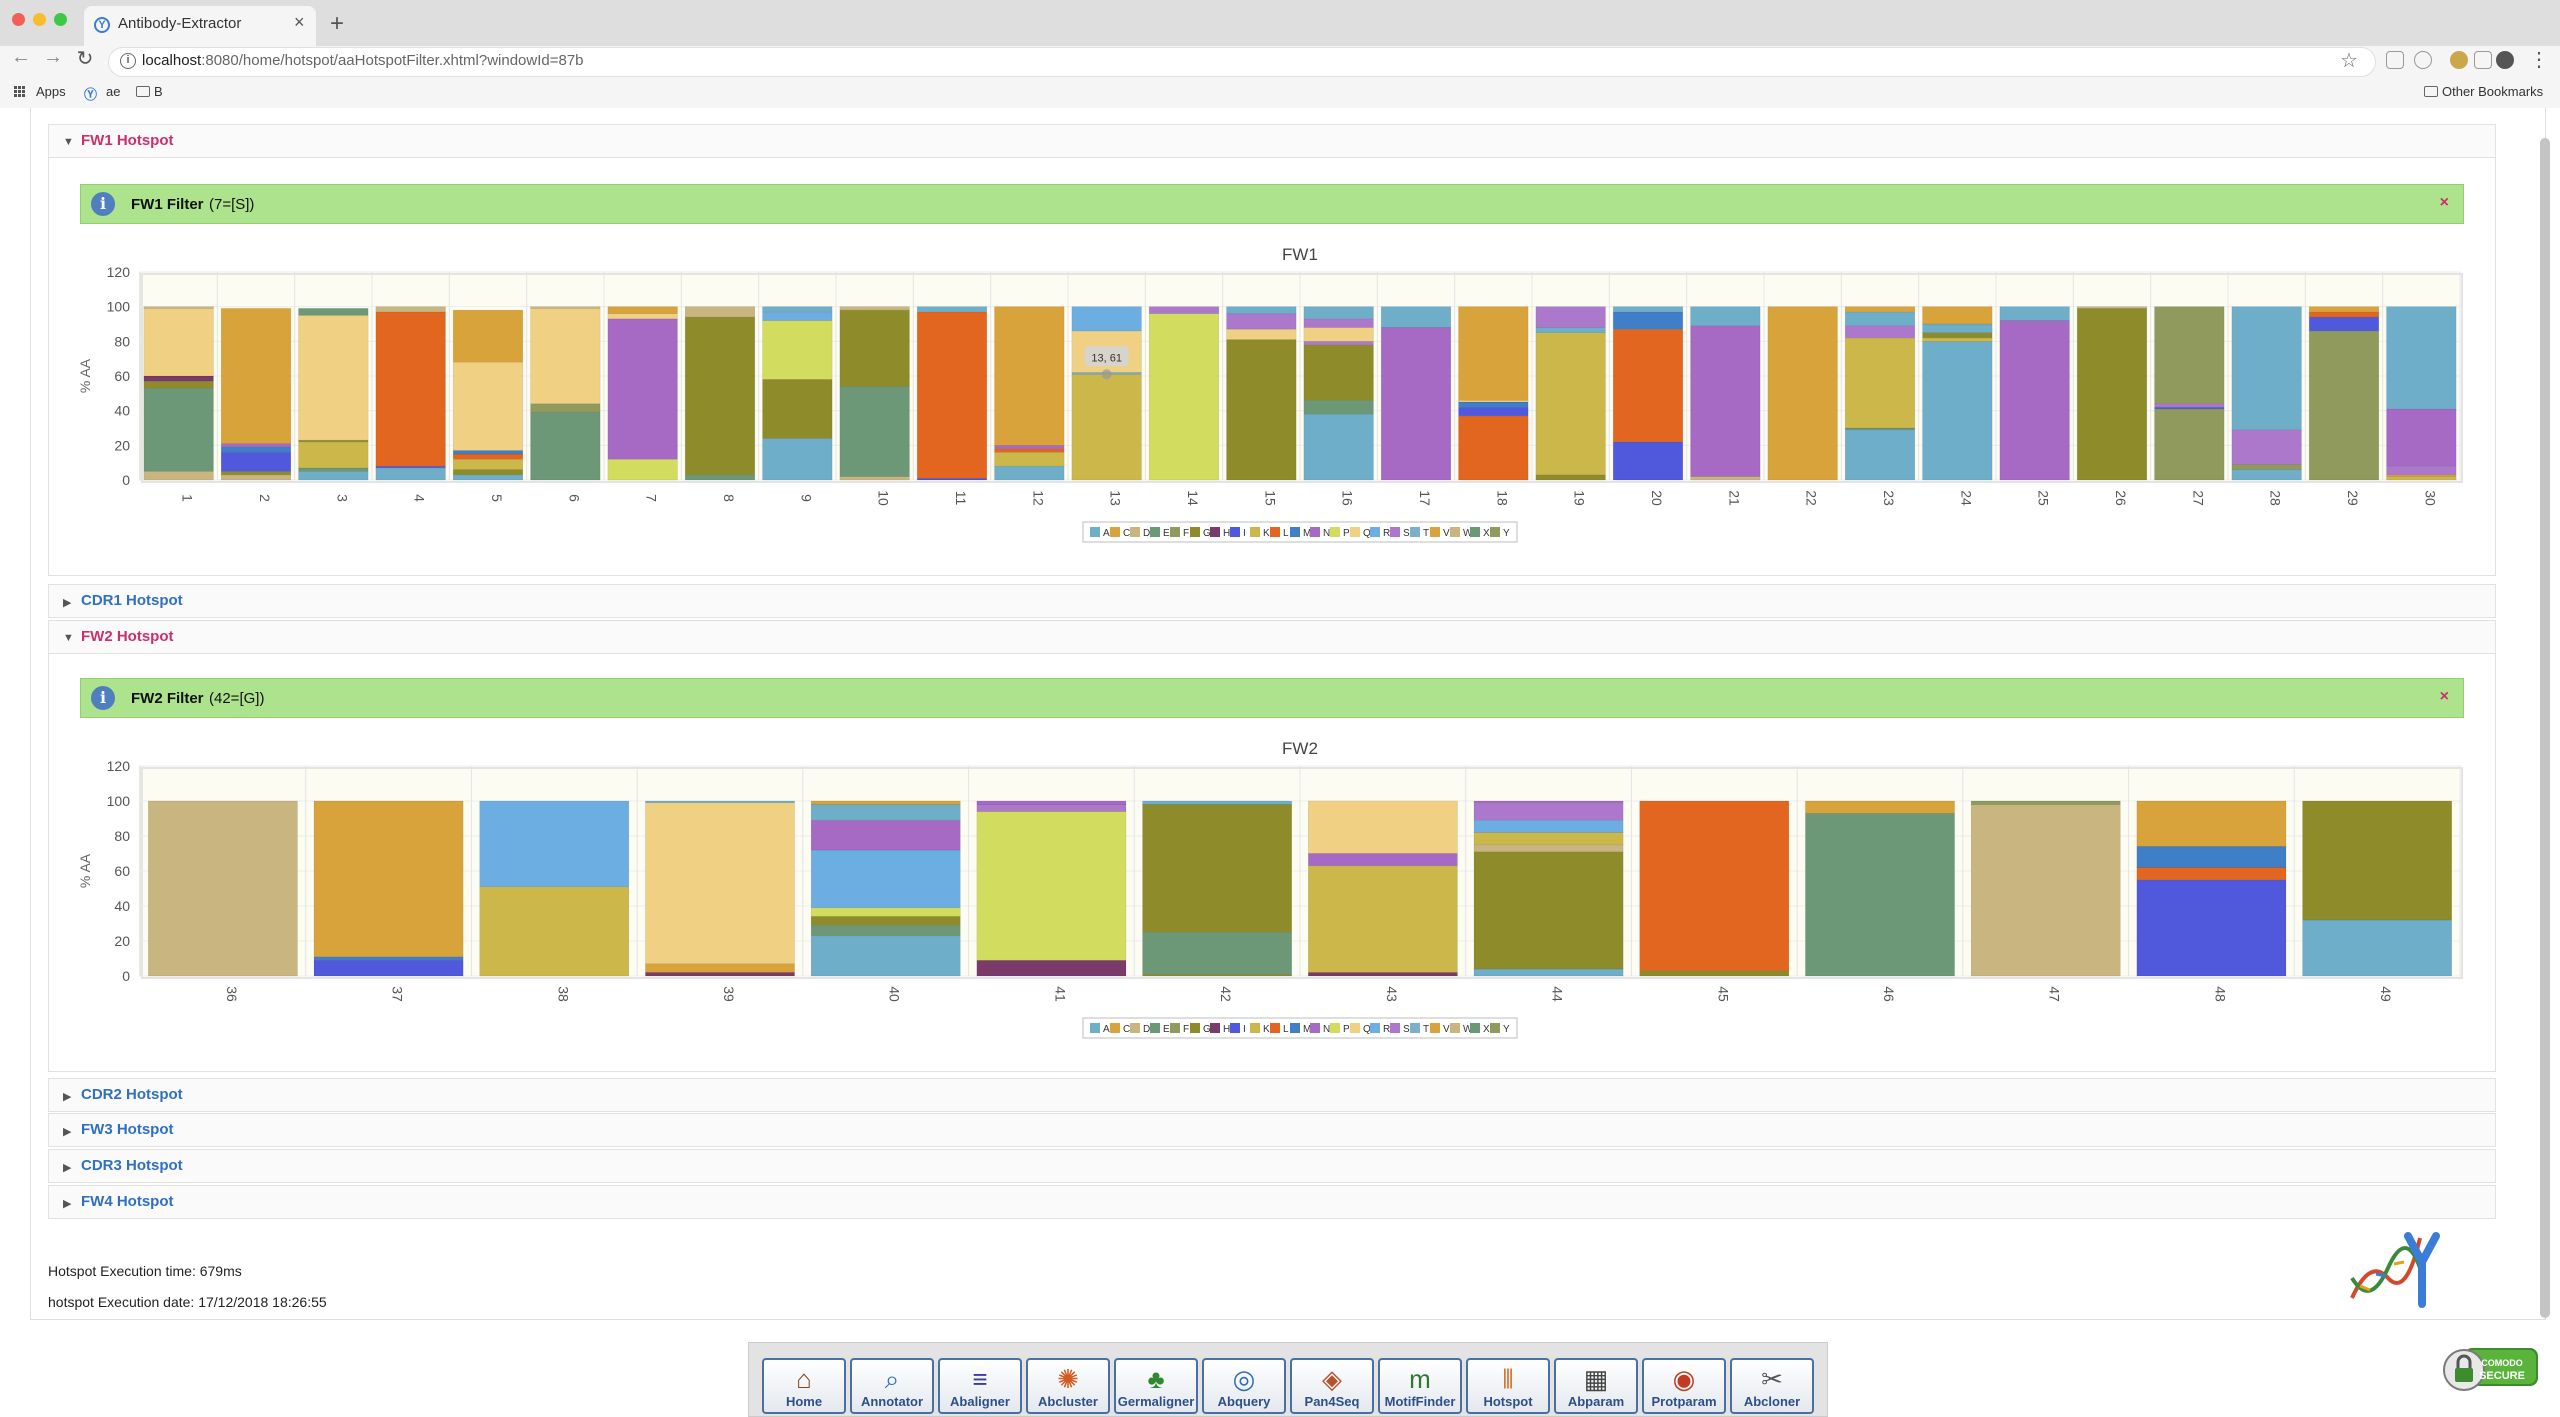 The width and height of the screenshot is (2560, 1417). Describe the element at coordinates (1217, 953) in the screenshot. I see `chart2-segment-E` at that location.